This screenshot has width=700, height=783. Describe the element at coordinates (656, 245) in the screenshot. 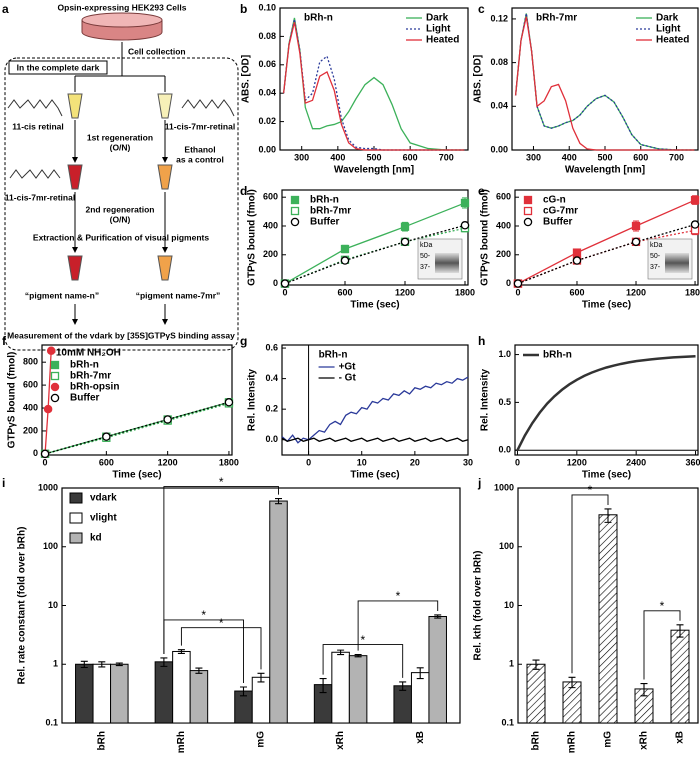

I see `inset-label: kDa` at that location.